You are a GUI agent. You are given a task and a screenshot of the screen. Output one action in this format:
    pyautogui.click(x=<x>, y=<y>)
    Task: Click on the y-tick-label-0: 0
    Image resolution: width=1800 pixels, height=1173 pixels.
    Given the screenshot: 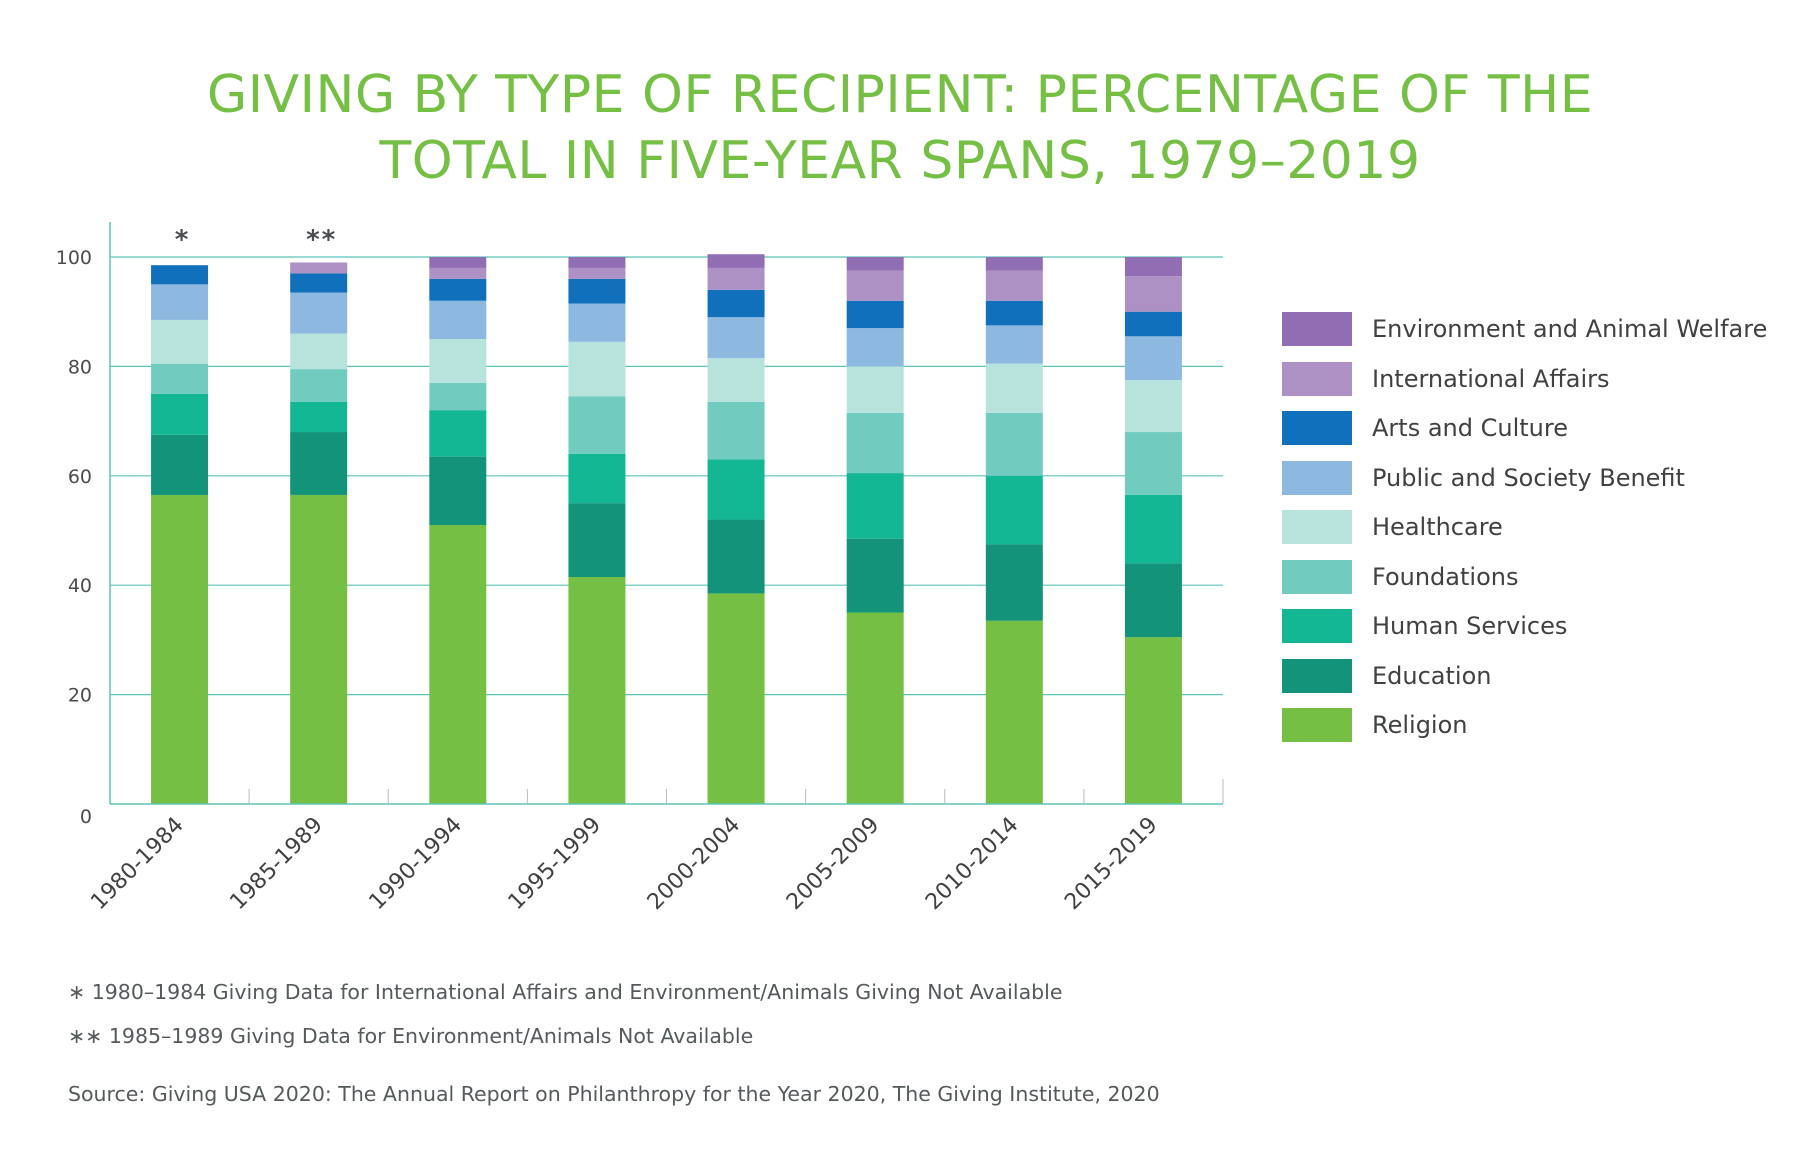 What is the action you would take?
    pyautogui.click(x=86, y=817)
    